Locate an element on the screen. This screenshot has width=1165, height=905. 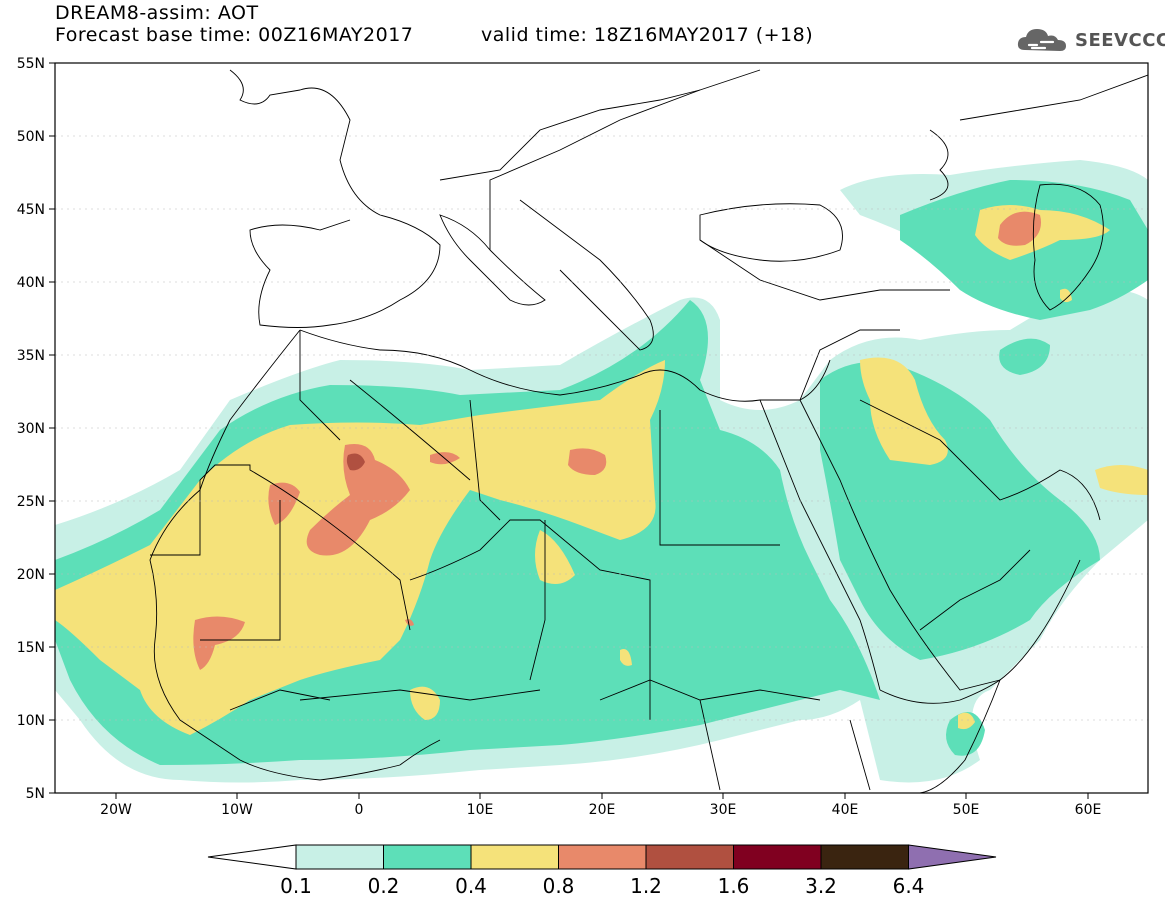
cloud-icon is located at coordinates (1041, 40).